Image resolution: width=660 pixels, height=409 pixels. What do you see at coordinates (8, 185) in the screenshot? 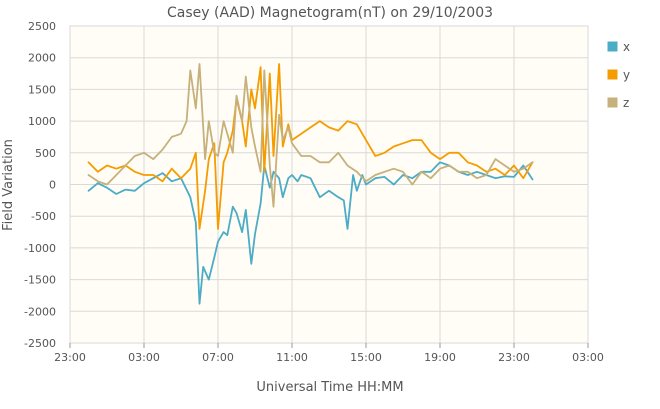
I see `y-axis-label: Field Variation` at bounding box center [8, 185].